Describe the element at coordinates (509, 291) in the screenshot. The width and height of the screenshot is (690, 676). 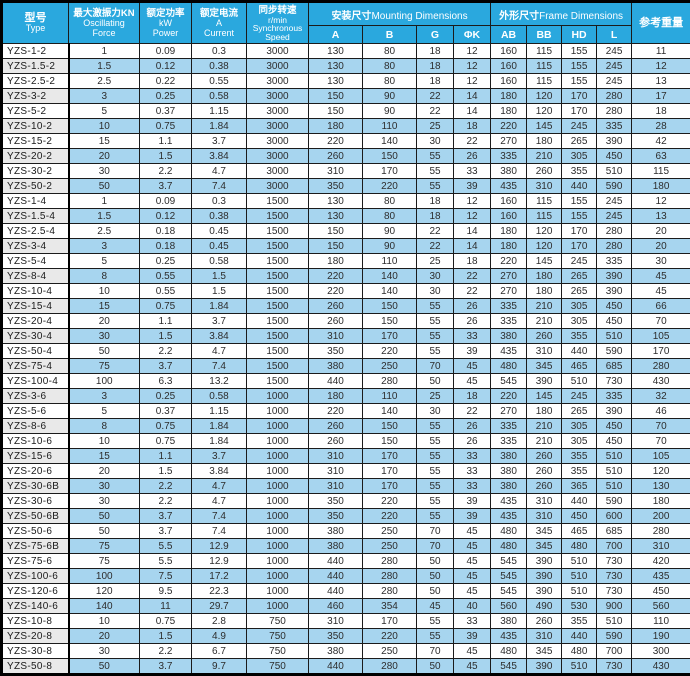
I see `value-cell: 270` at that location.